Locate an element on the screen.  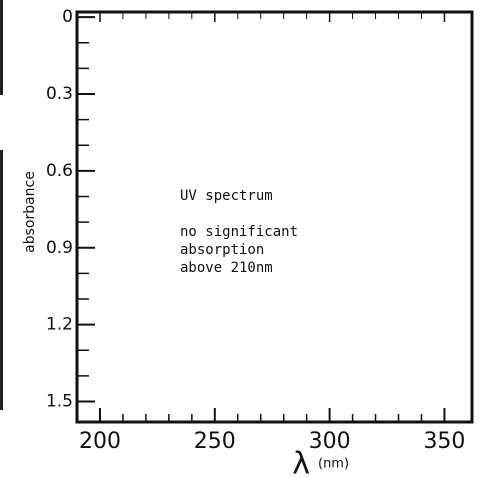
y-tick-label: 1.2 is located at coordinates (59, 325).